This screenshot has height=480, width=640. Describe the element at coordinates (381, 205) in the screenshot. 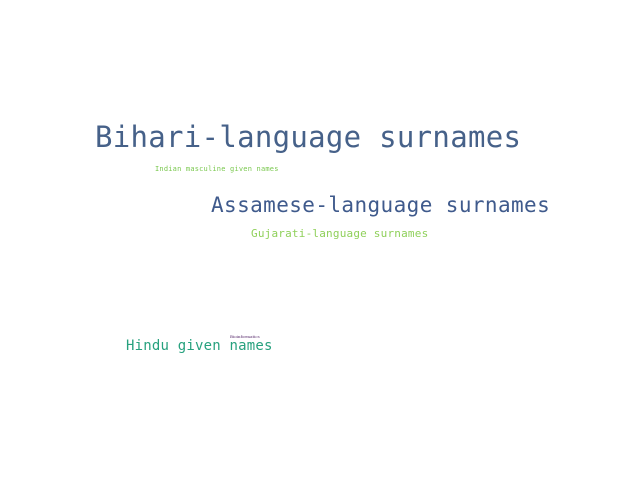

I see `word-assamese-language-surnames: Assamese-language surnames` at that location.